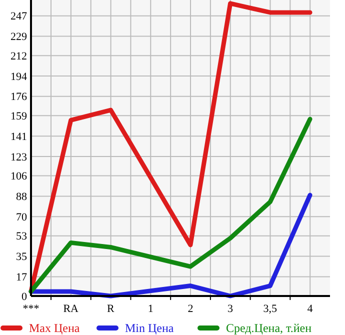  Describe the element at coordinates (31, 309) in the screenshot. I see `x-tick-label: ***` at that location.